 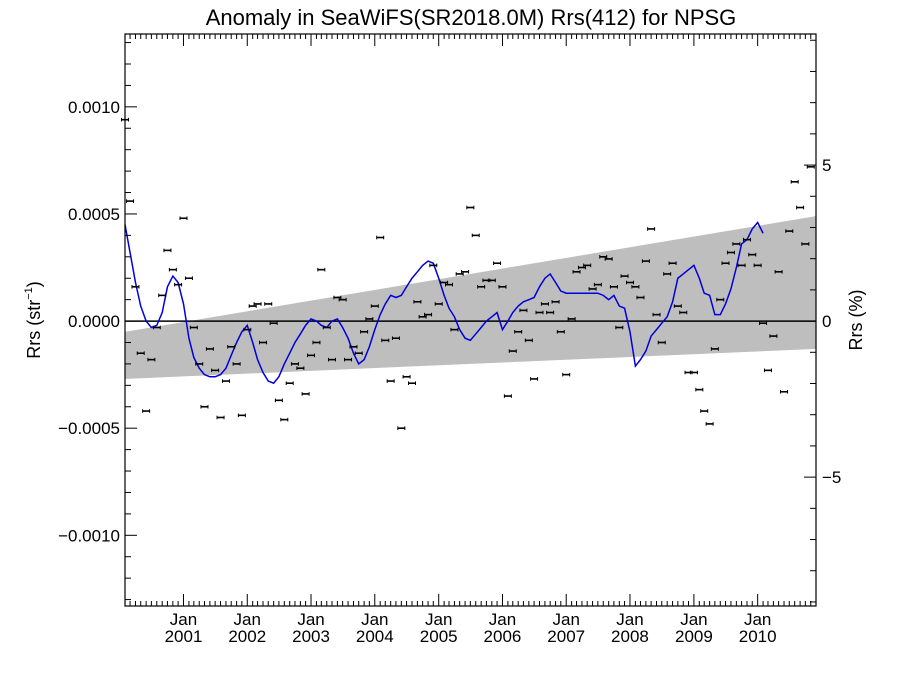 I want to click on x-tick-year-label: 2001, so click(x=184, y=636).